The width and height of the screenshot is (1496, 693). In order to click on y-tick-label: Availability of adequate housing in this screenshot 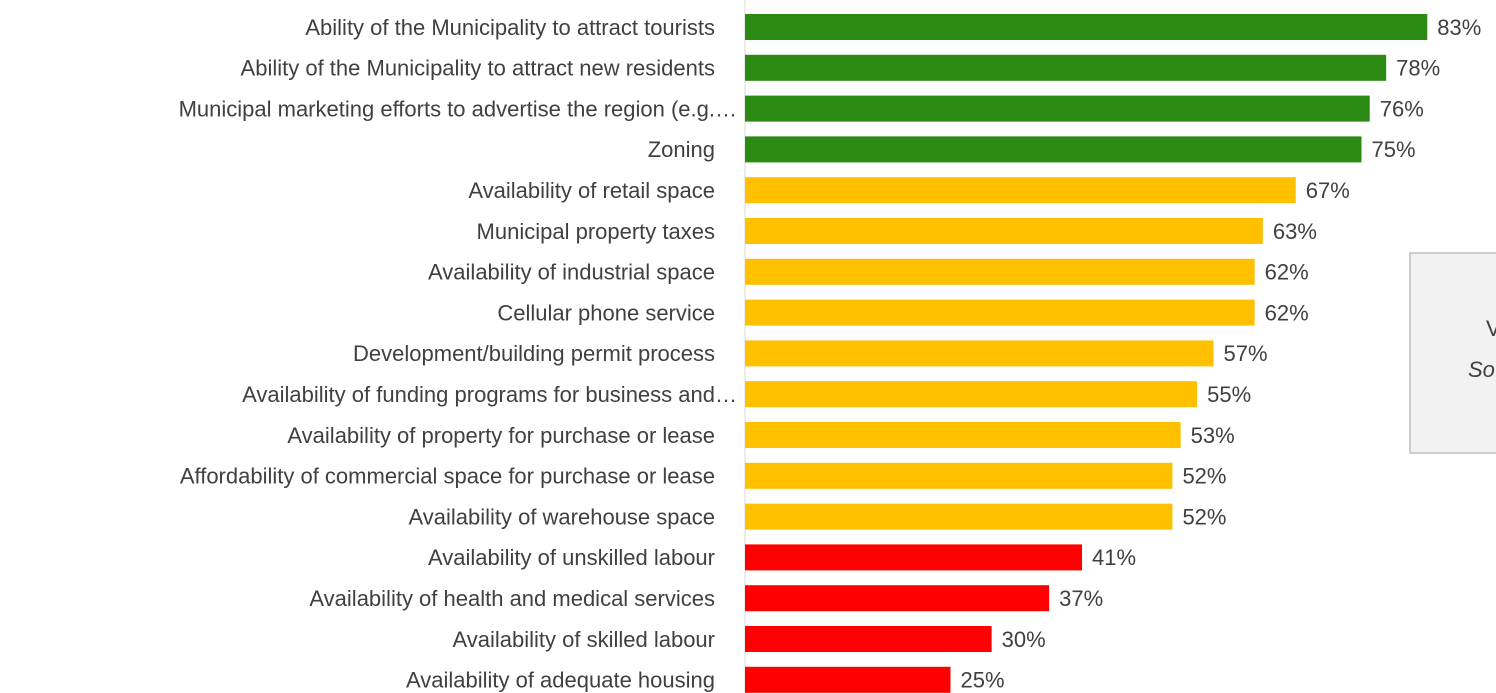, I will do `click(560, 680)`.